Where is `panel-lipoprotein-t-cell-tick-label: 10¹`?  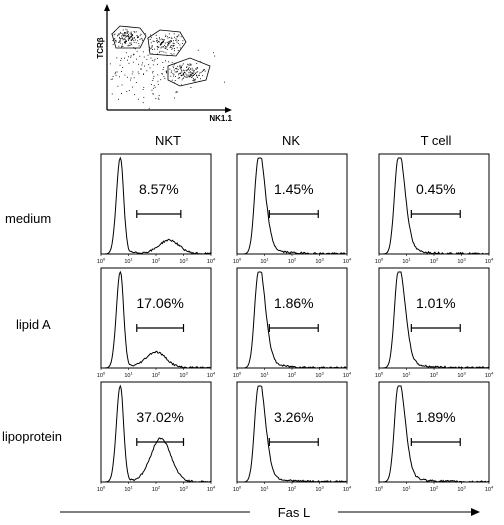 panel-lipoprotein-t-cell-tick-label: 10¹ is located at coordinates (406, 489).